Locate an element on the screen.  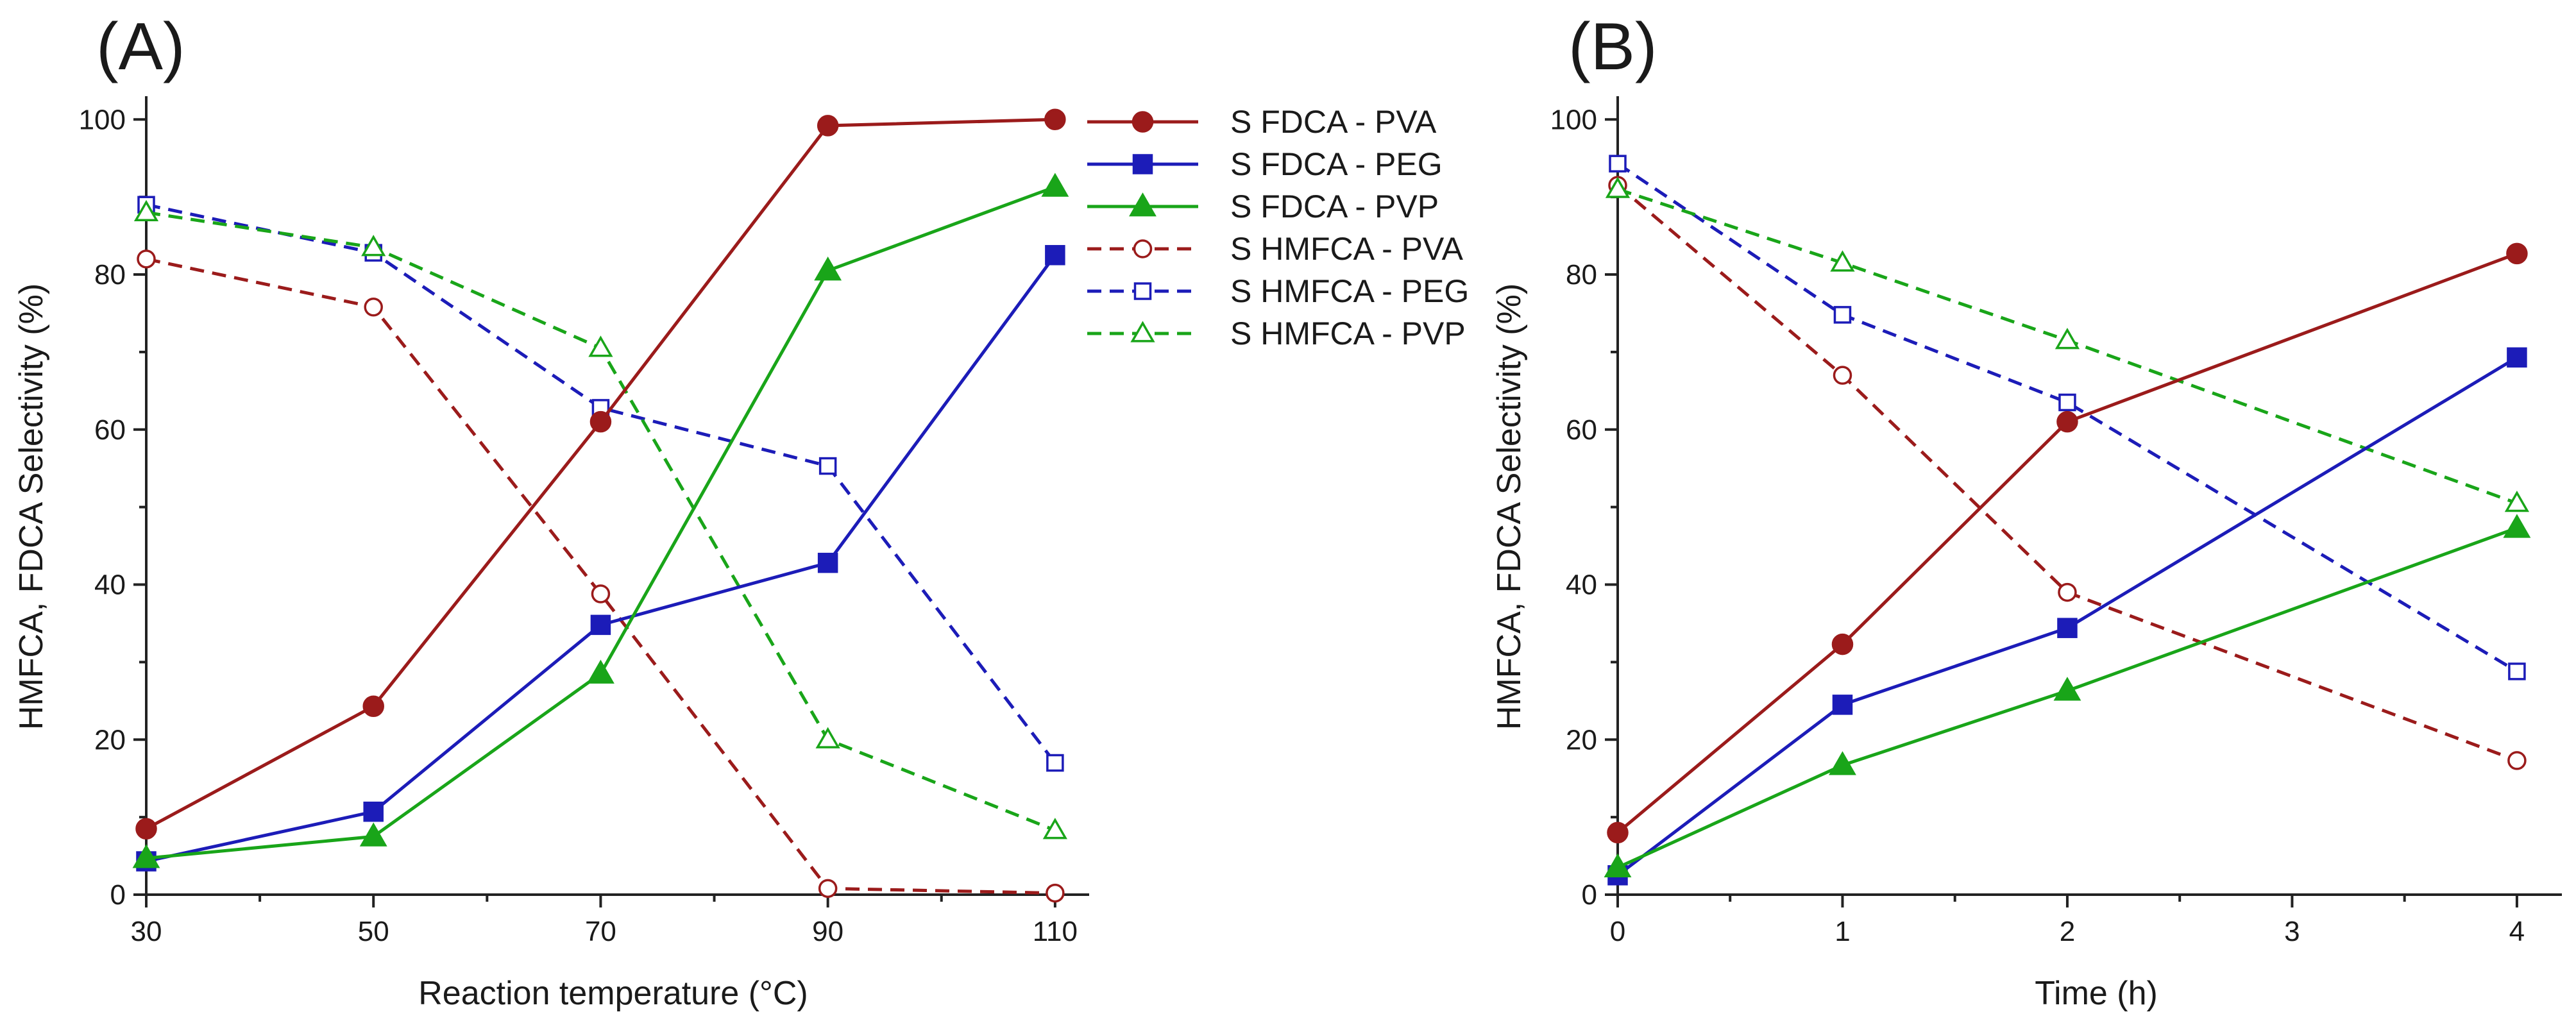
panel-a-x-tick-label: 90 is located at coordinates (827, 932).